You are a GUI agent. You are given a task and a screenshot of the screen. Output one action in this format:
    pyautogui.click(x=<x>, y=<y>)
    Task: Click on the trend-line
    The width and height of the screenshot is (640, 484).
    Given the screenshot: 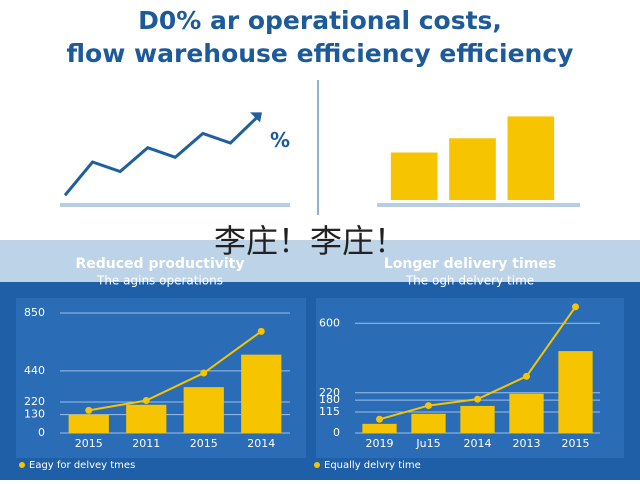 What is the action you would take?
    pyautogui.click(x=161, y=156)
    